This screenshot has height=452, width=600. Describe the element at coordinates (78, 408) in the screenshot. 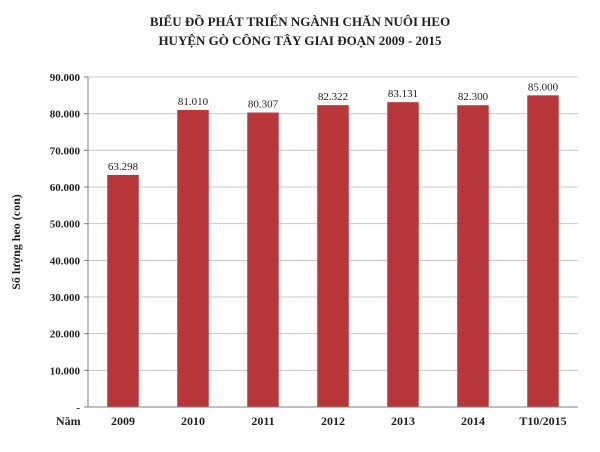

I see `y-tick-label: -` at that location.